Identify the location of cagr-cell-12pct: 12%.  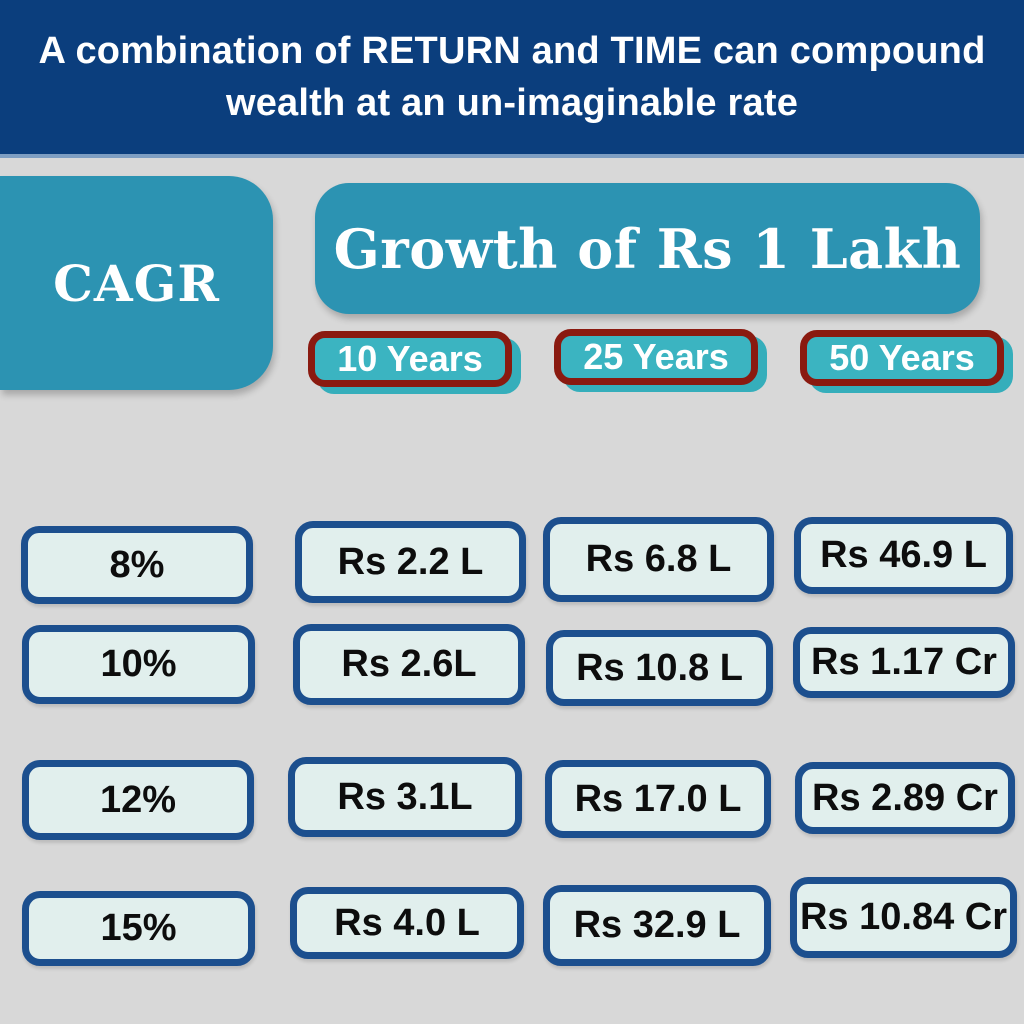
(138, 800).